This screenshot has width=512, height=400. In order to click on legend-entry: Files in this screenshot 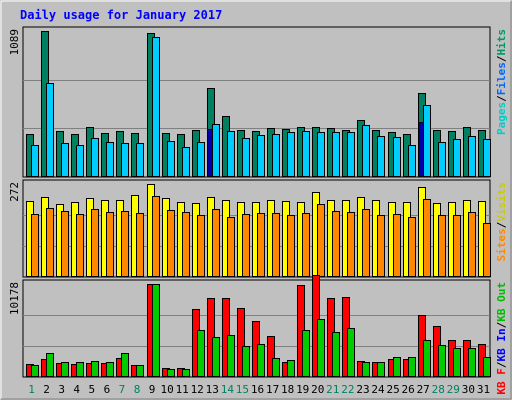, I will do `click(501, 78)`.